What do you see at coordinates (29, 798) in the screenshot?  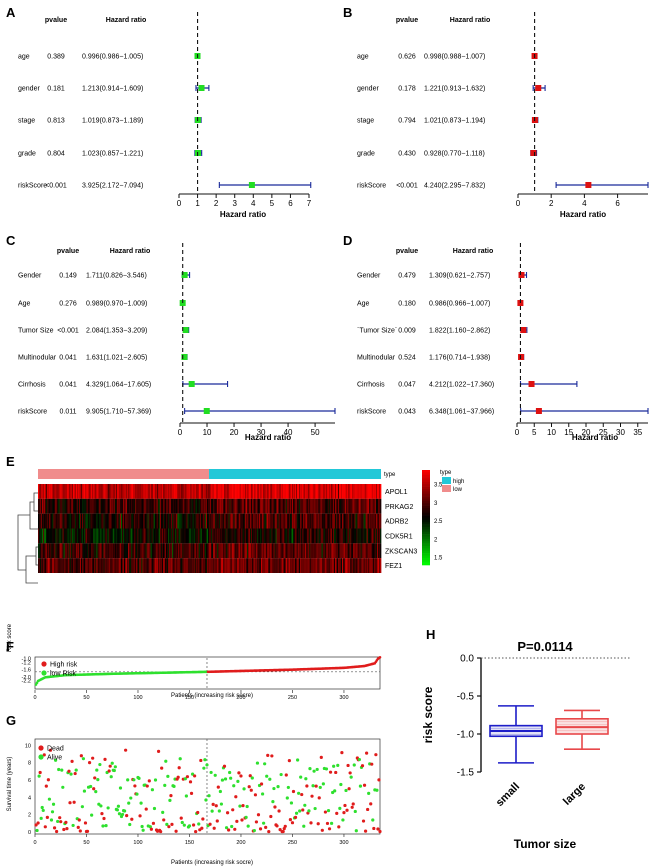 I see `y-tick-label: 4` at bounding box center [29, 798].